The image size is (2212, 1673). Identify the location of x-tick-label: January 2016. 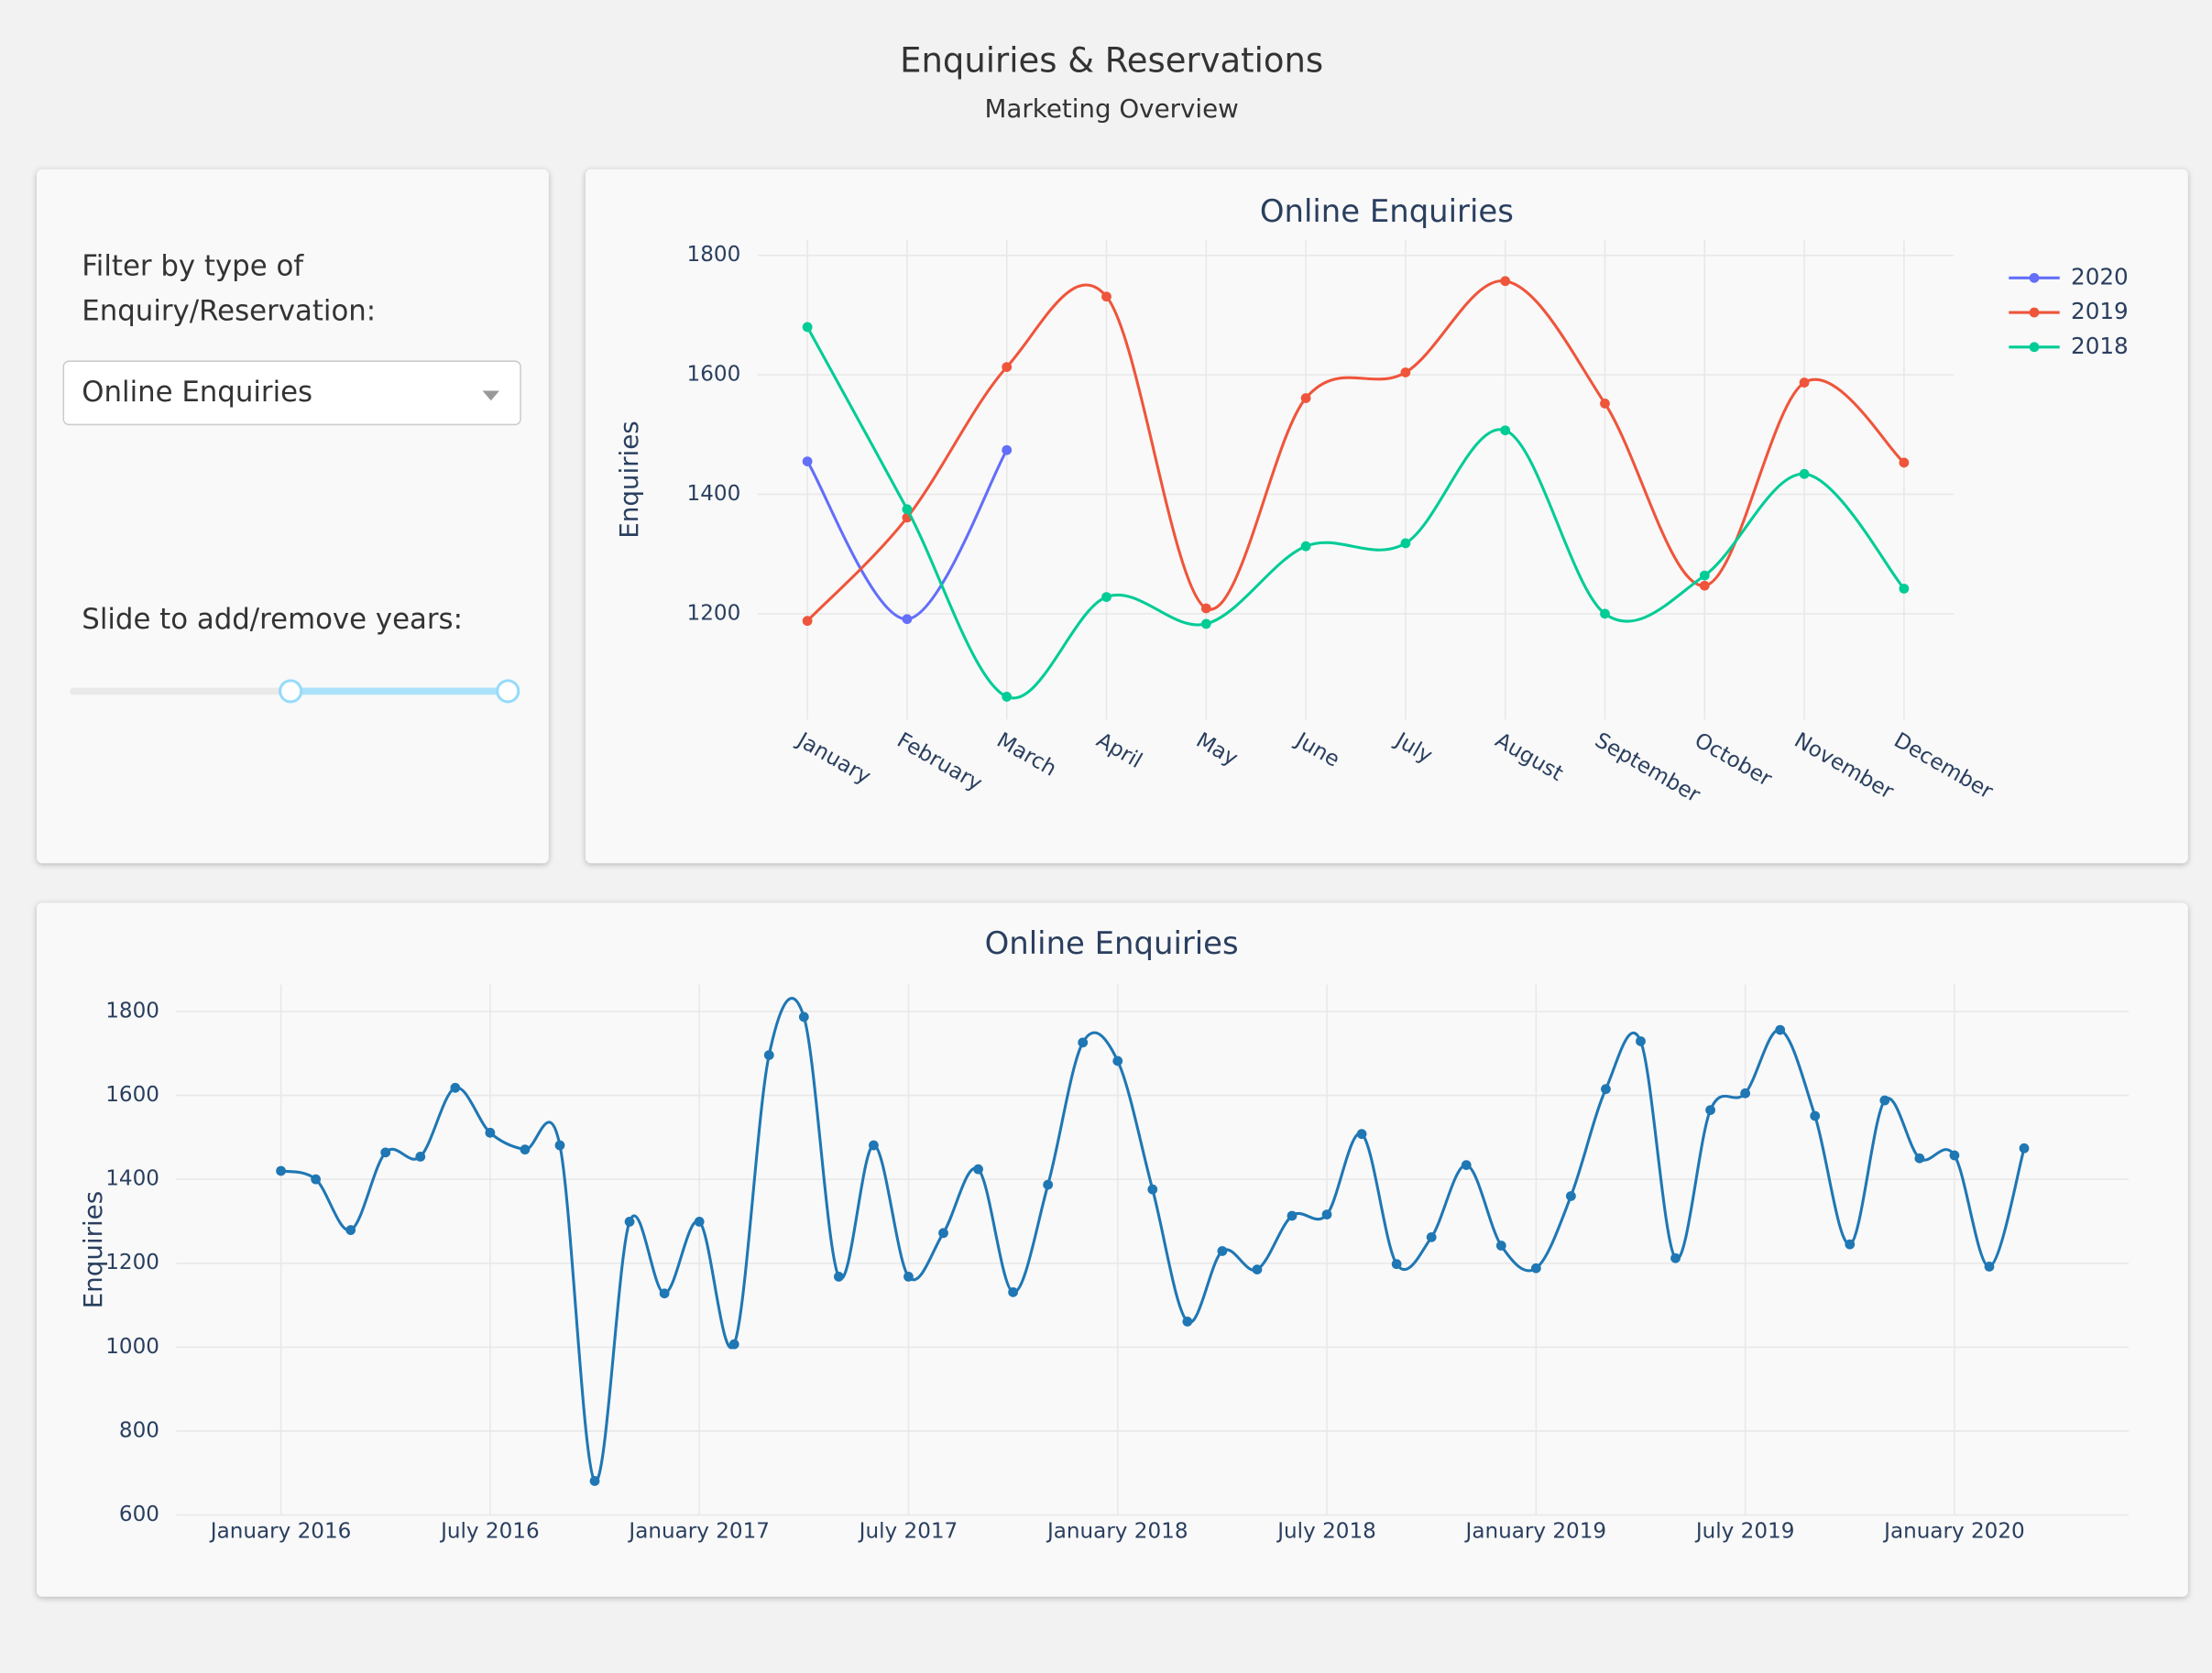
(280, 1531).